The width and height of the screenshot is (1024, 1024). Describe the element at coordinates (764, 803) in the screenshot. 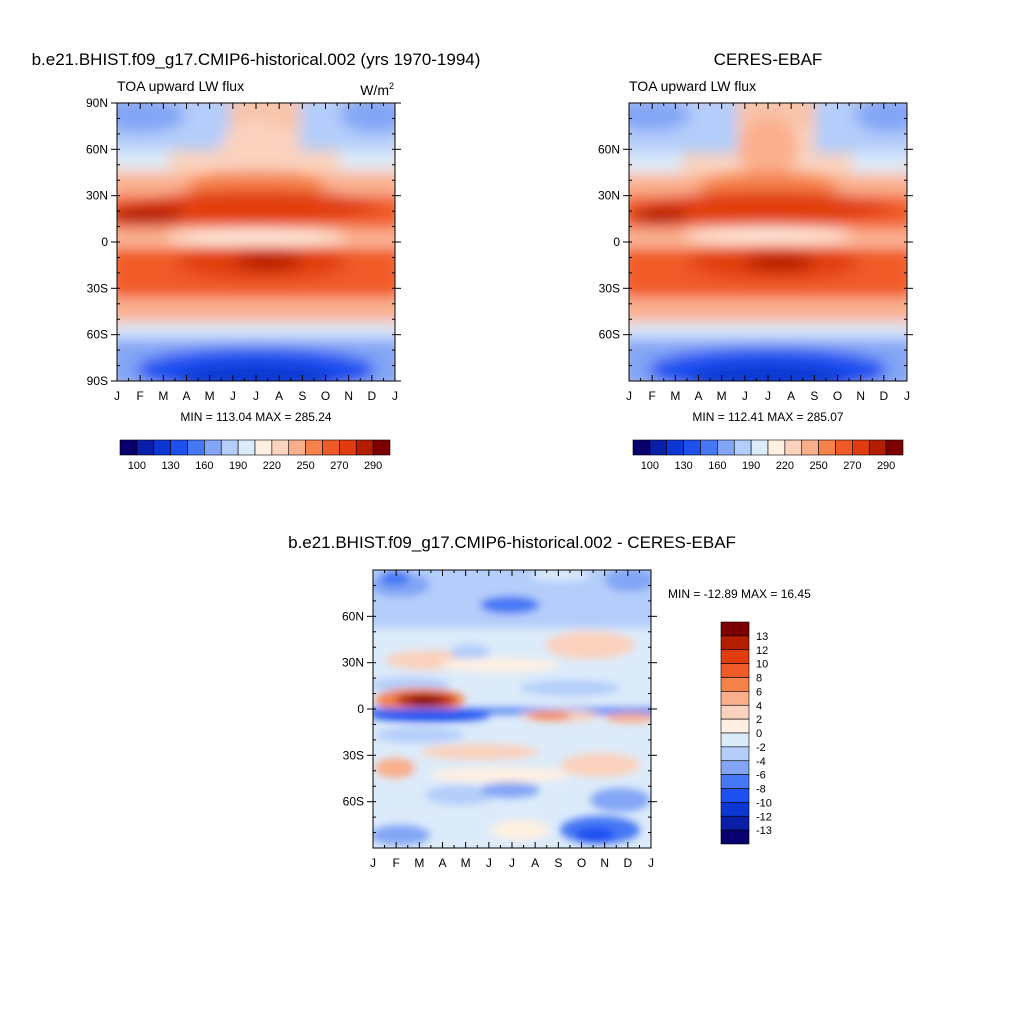

I see `colorbar-label: -10` at that location.